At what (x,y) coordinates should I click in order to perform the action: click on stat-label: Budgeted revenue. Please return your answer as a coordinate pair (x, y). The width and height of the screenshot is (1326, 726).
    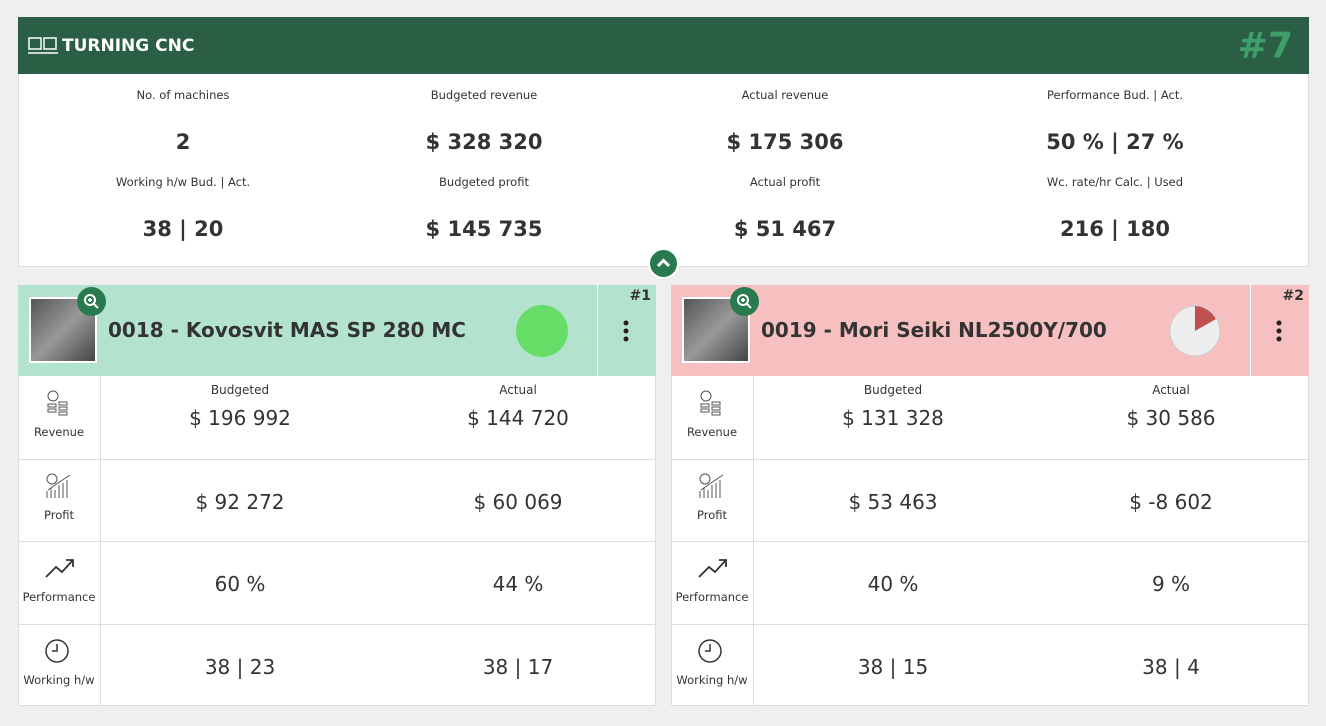
    Looking at the image, I should click on (484, 95).